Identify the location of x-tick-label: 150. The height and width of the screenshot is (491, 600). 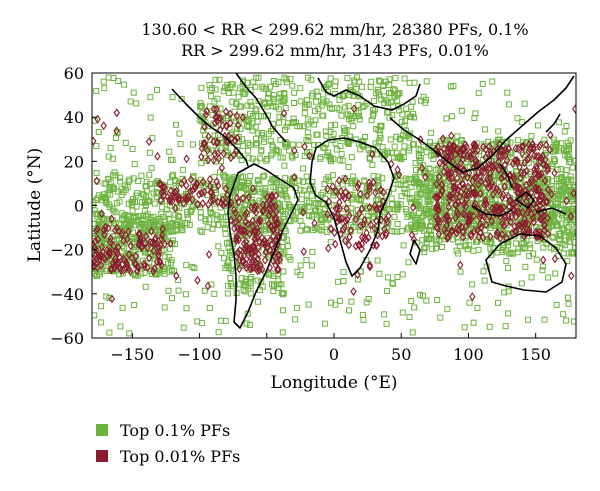
(535, 354).